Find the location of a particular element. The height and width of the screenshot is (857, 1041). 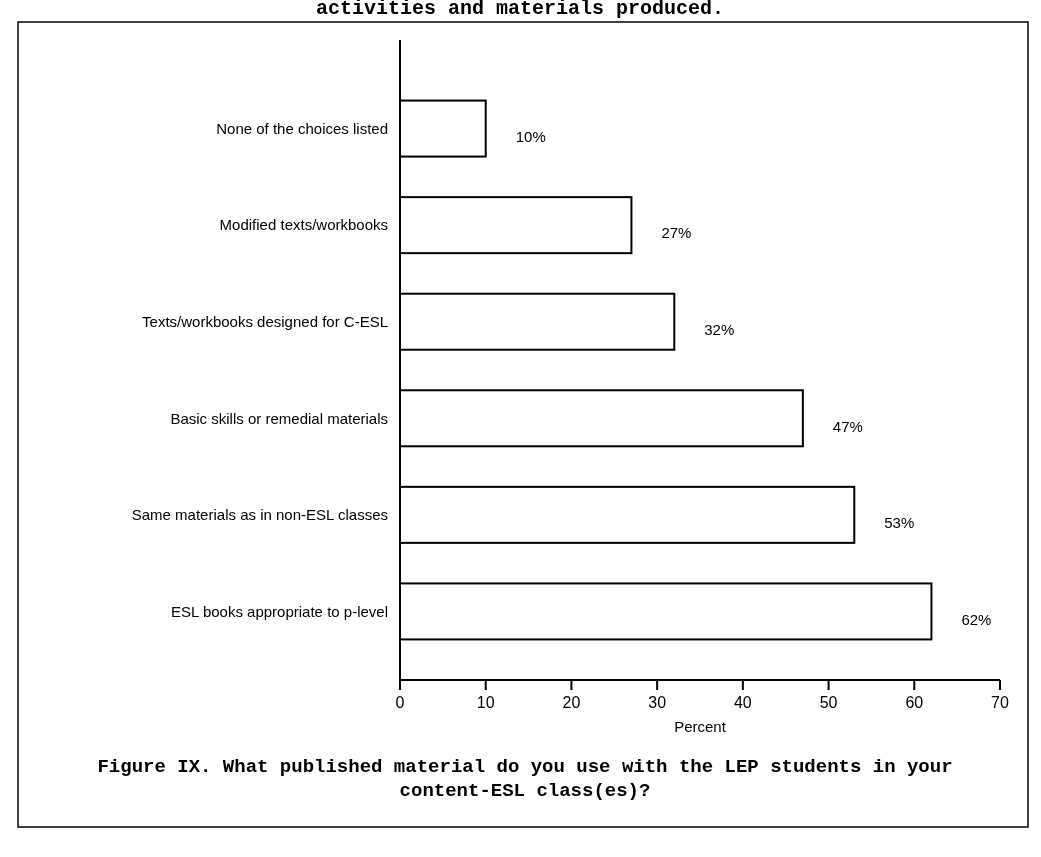

x-tick-label: 30 is located at coordinates (657, 702).